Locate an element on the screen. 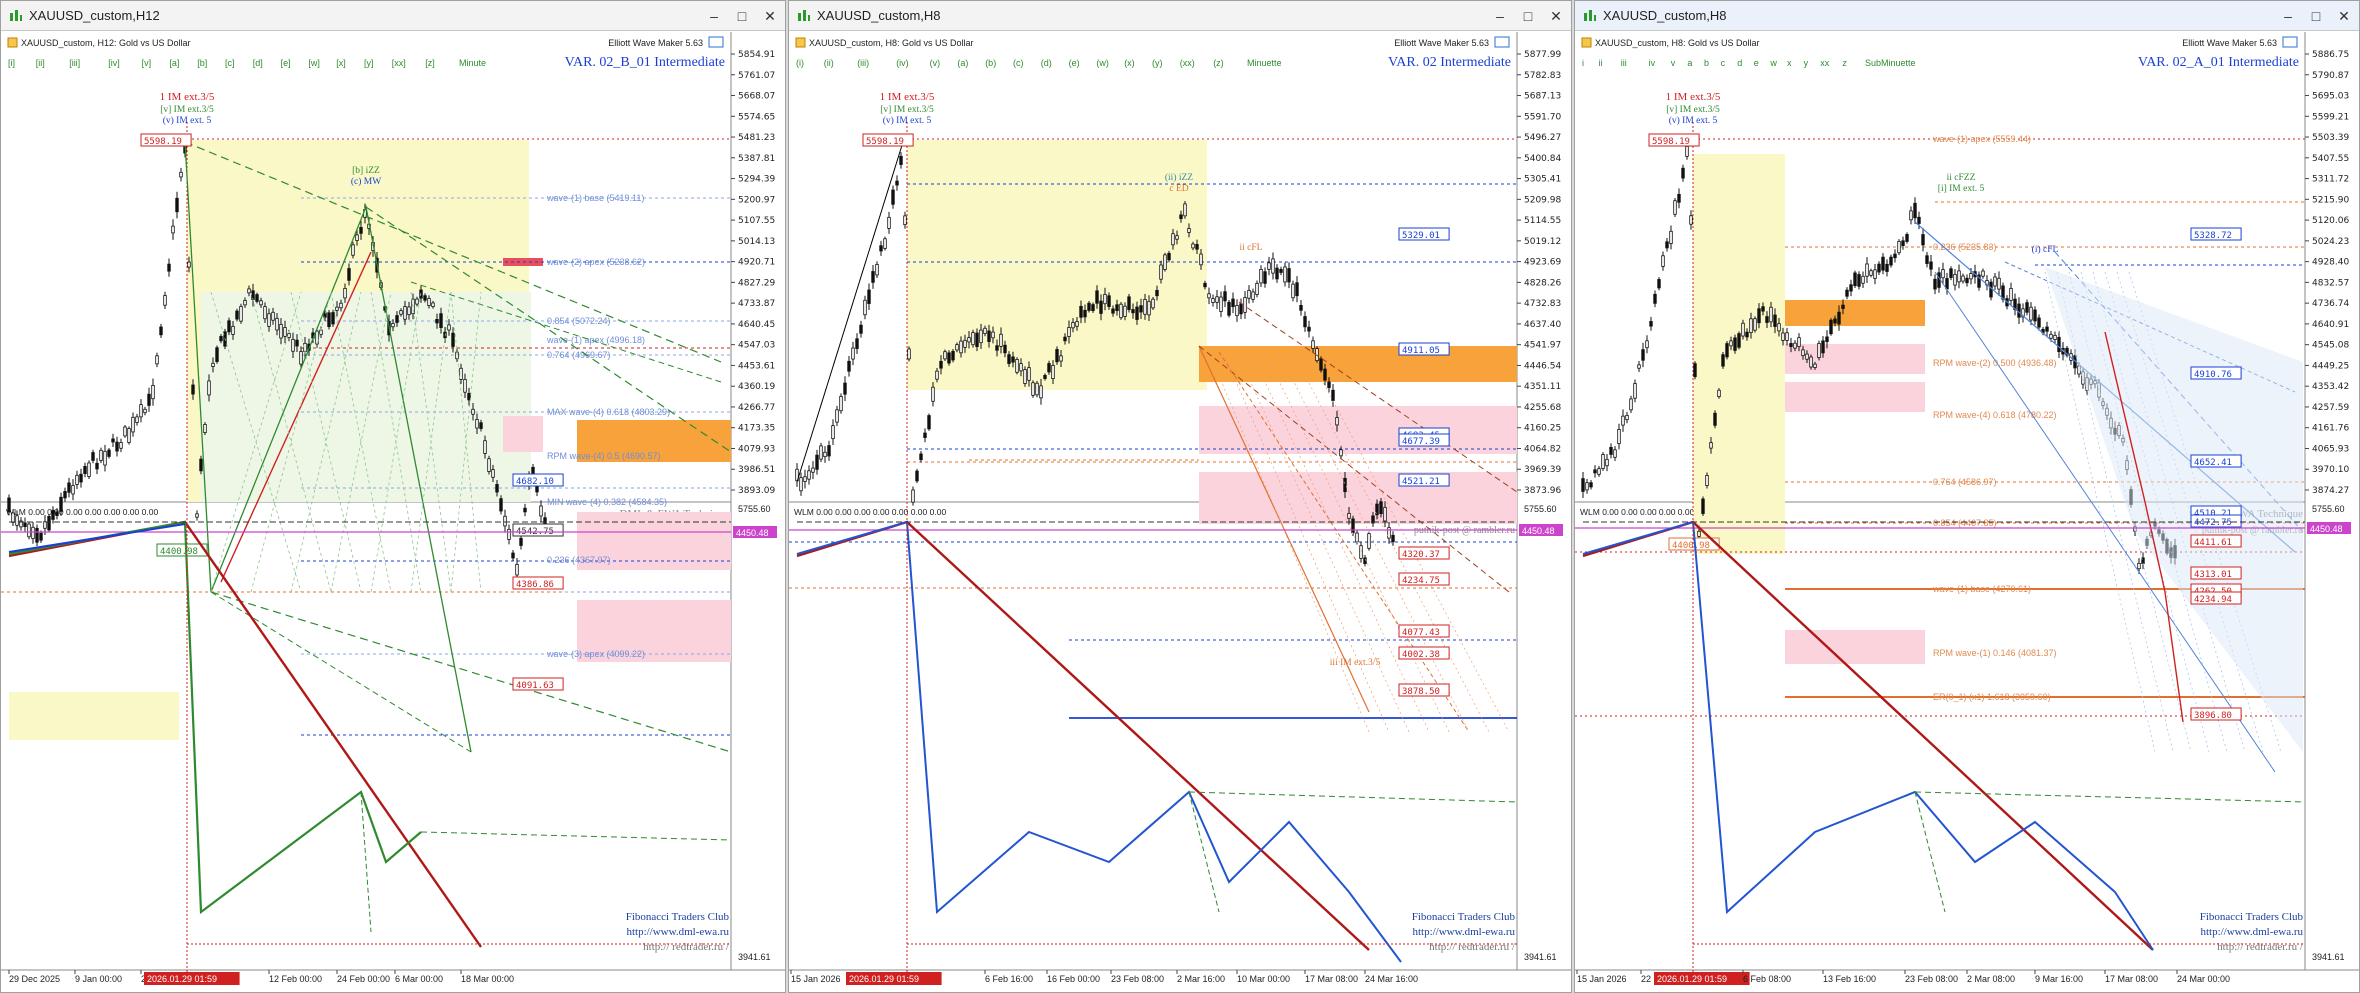  wave-button: [b] is located at coordinates (202, 63).